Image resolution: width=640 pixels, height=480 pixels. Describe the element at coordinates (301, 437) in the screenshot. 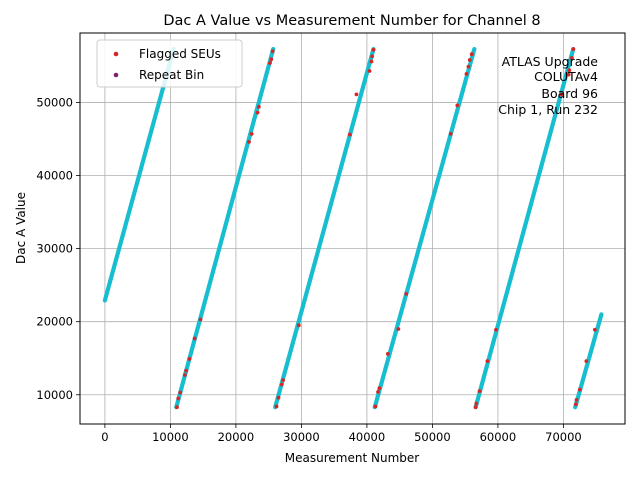

I see `x-tick-label: 30000` at that location.